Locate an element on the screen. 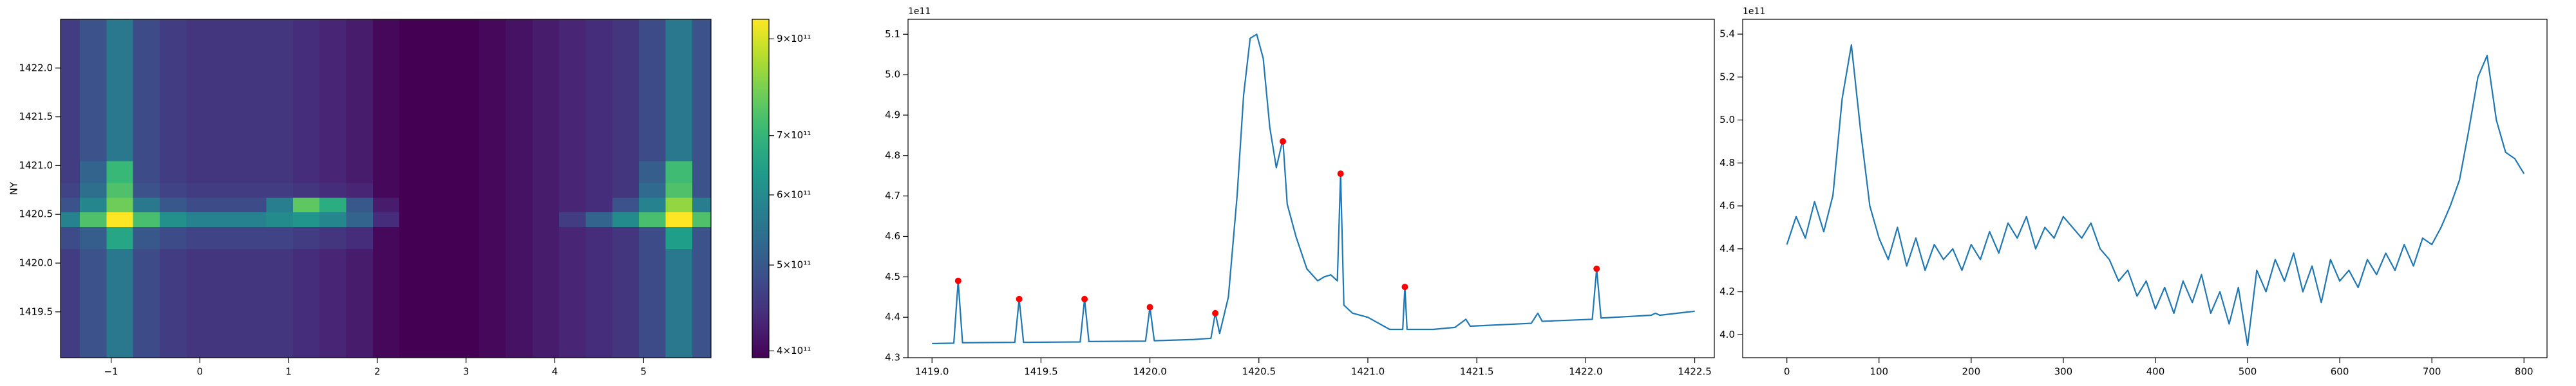 The height and width of the screenshot is (386, 2576). y-tick-label: 4.7 is located at coordinates (892, 195).